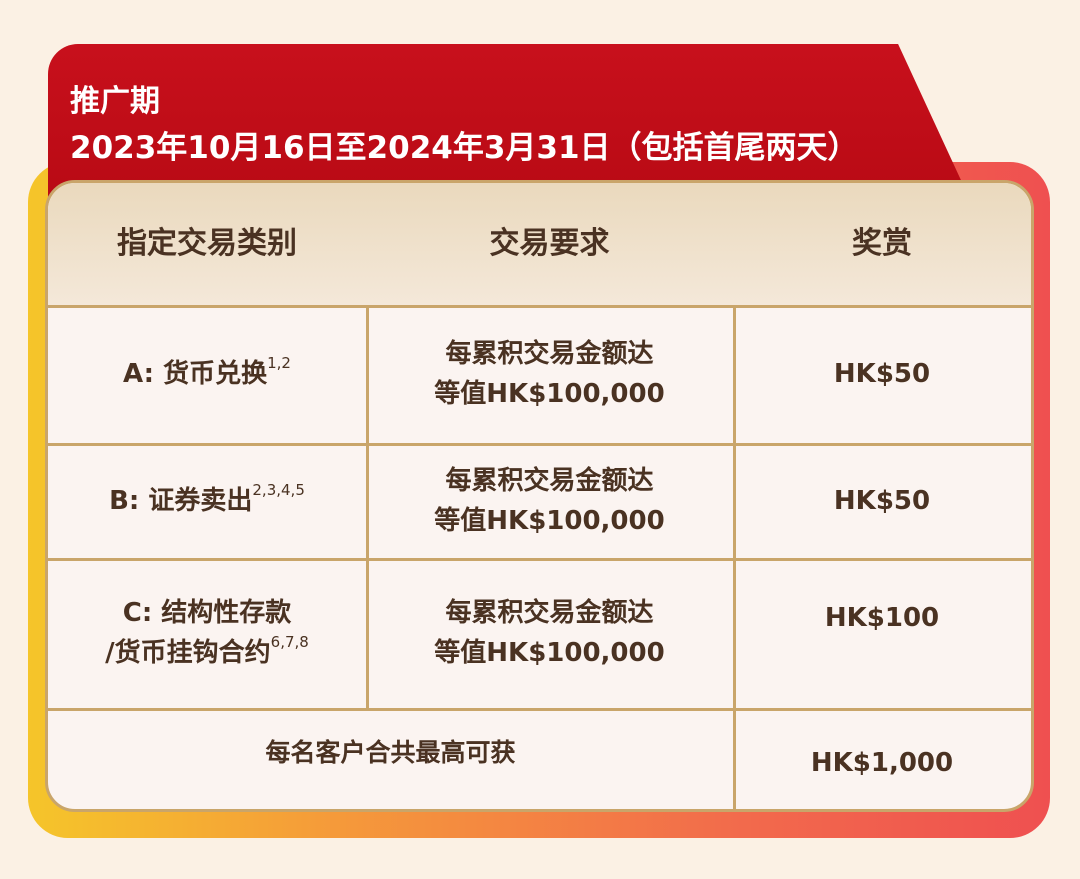 Image resolution: width=1080 pixels, height=879 pixels. I want to click on footnote-ref: 2,3,4,5, so click(278, 489).